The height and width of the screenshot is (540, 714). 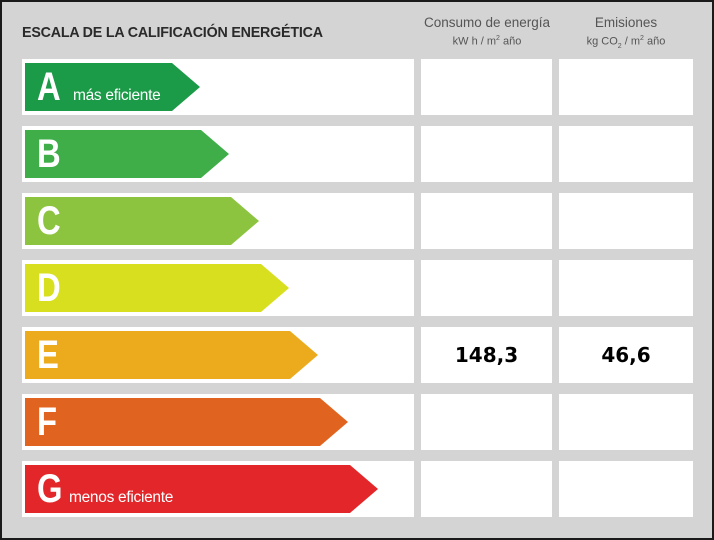 I want to click on rating-letter: E, so click(x=48, y=355).